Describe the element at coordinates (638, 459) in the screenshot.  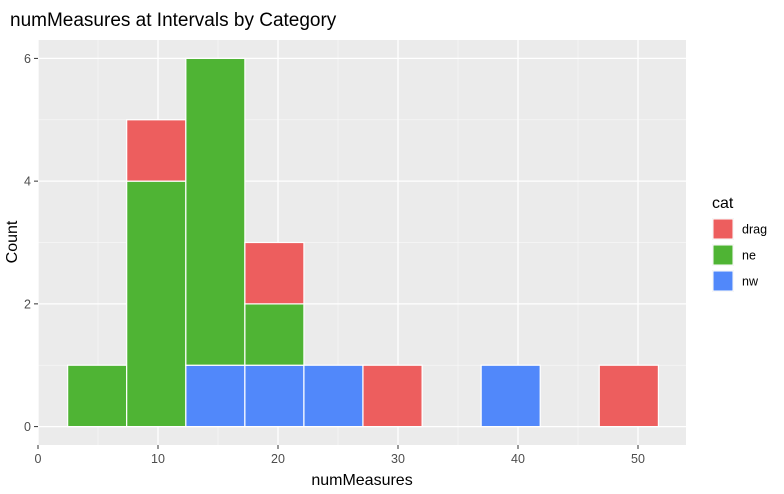
I see `x-tick-label-5: 50` at that location.